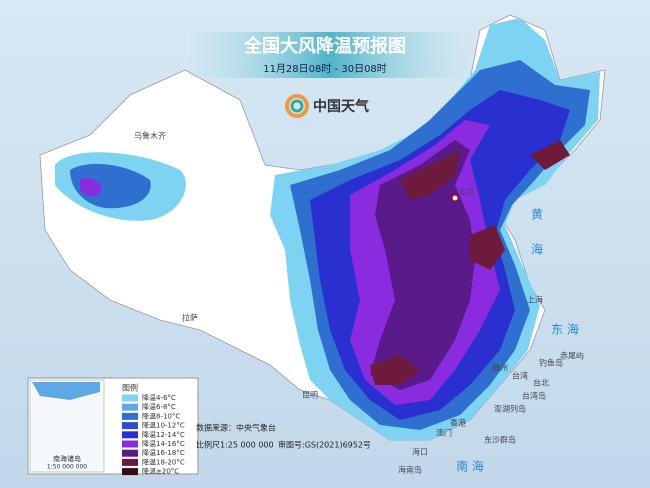 This screenshot has height=488, width=650. Describe the element at coordinates (541, 383) in the screenshot. I see `place-label: 台北` at that location.